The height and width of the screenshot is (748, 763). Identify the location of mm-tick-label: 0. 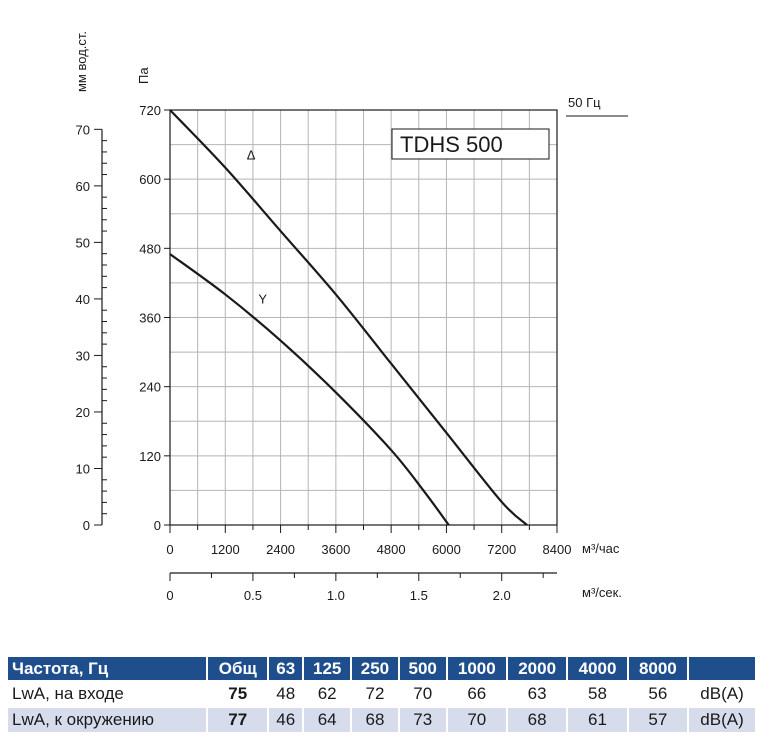
(86, 525).